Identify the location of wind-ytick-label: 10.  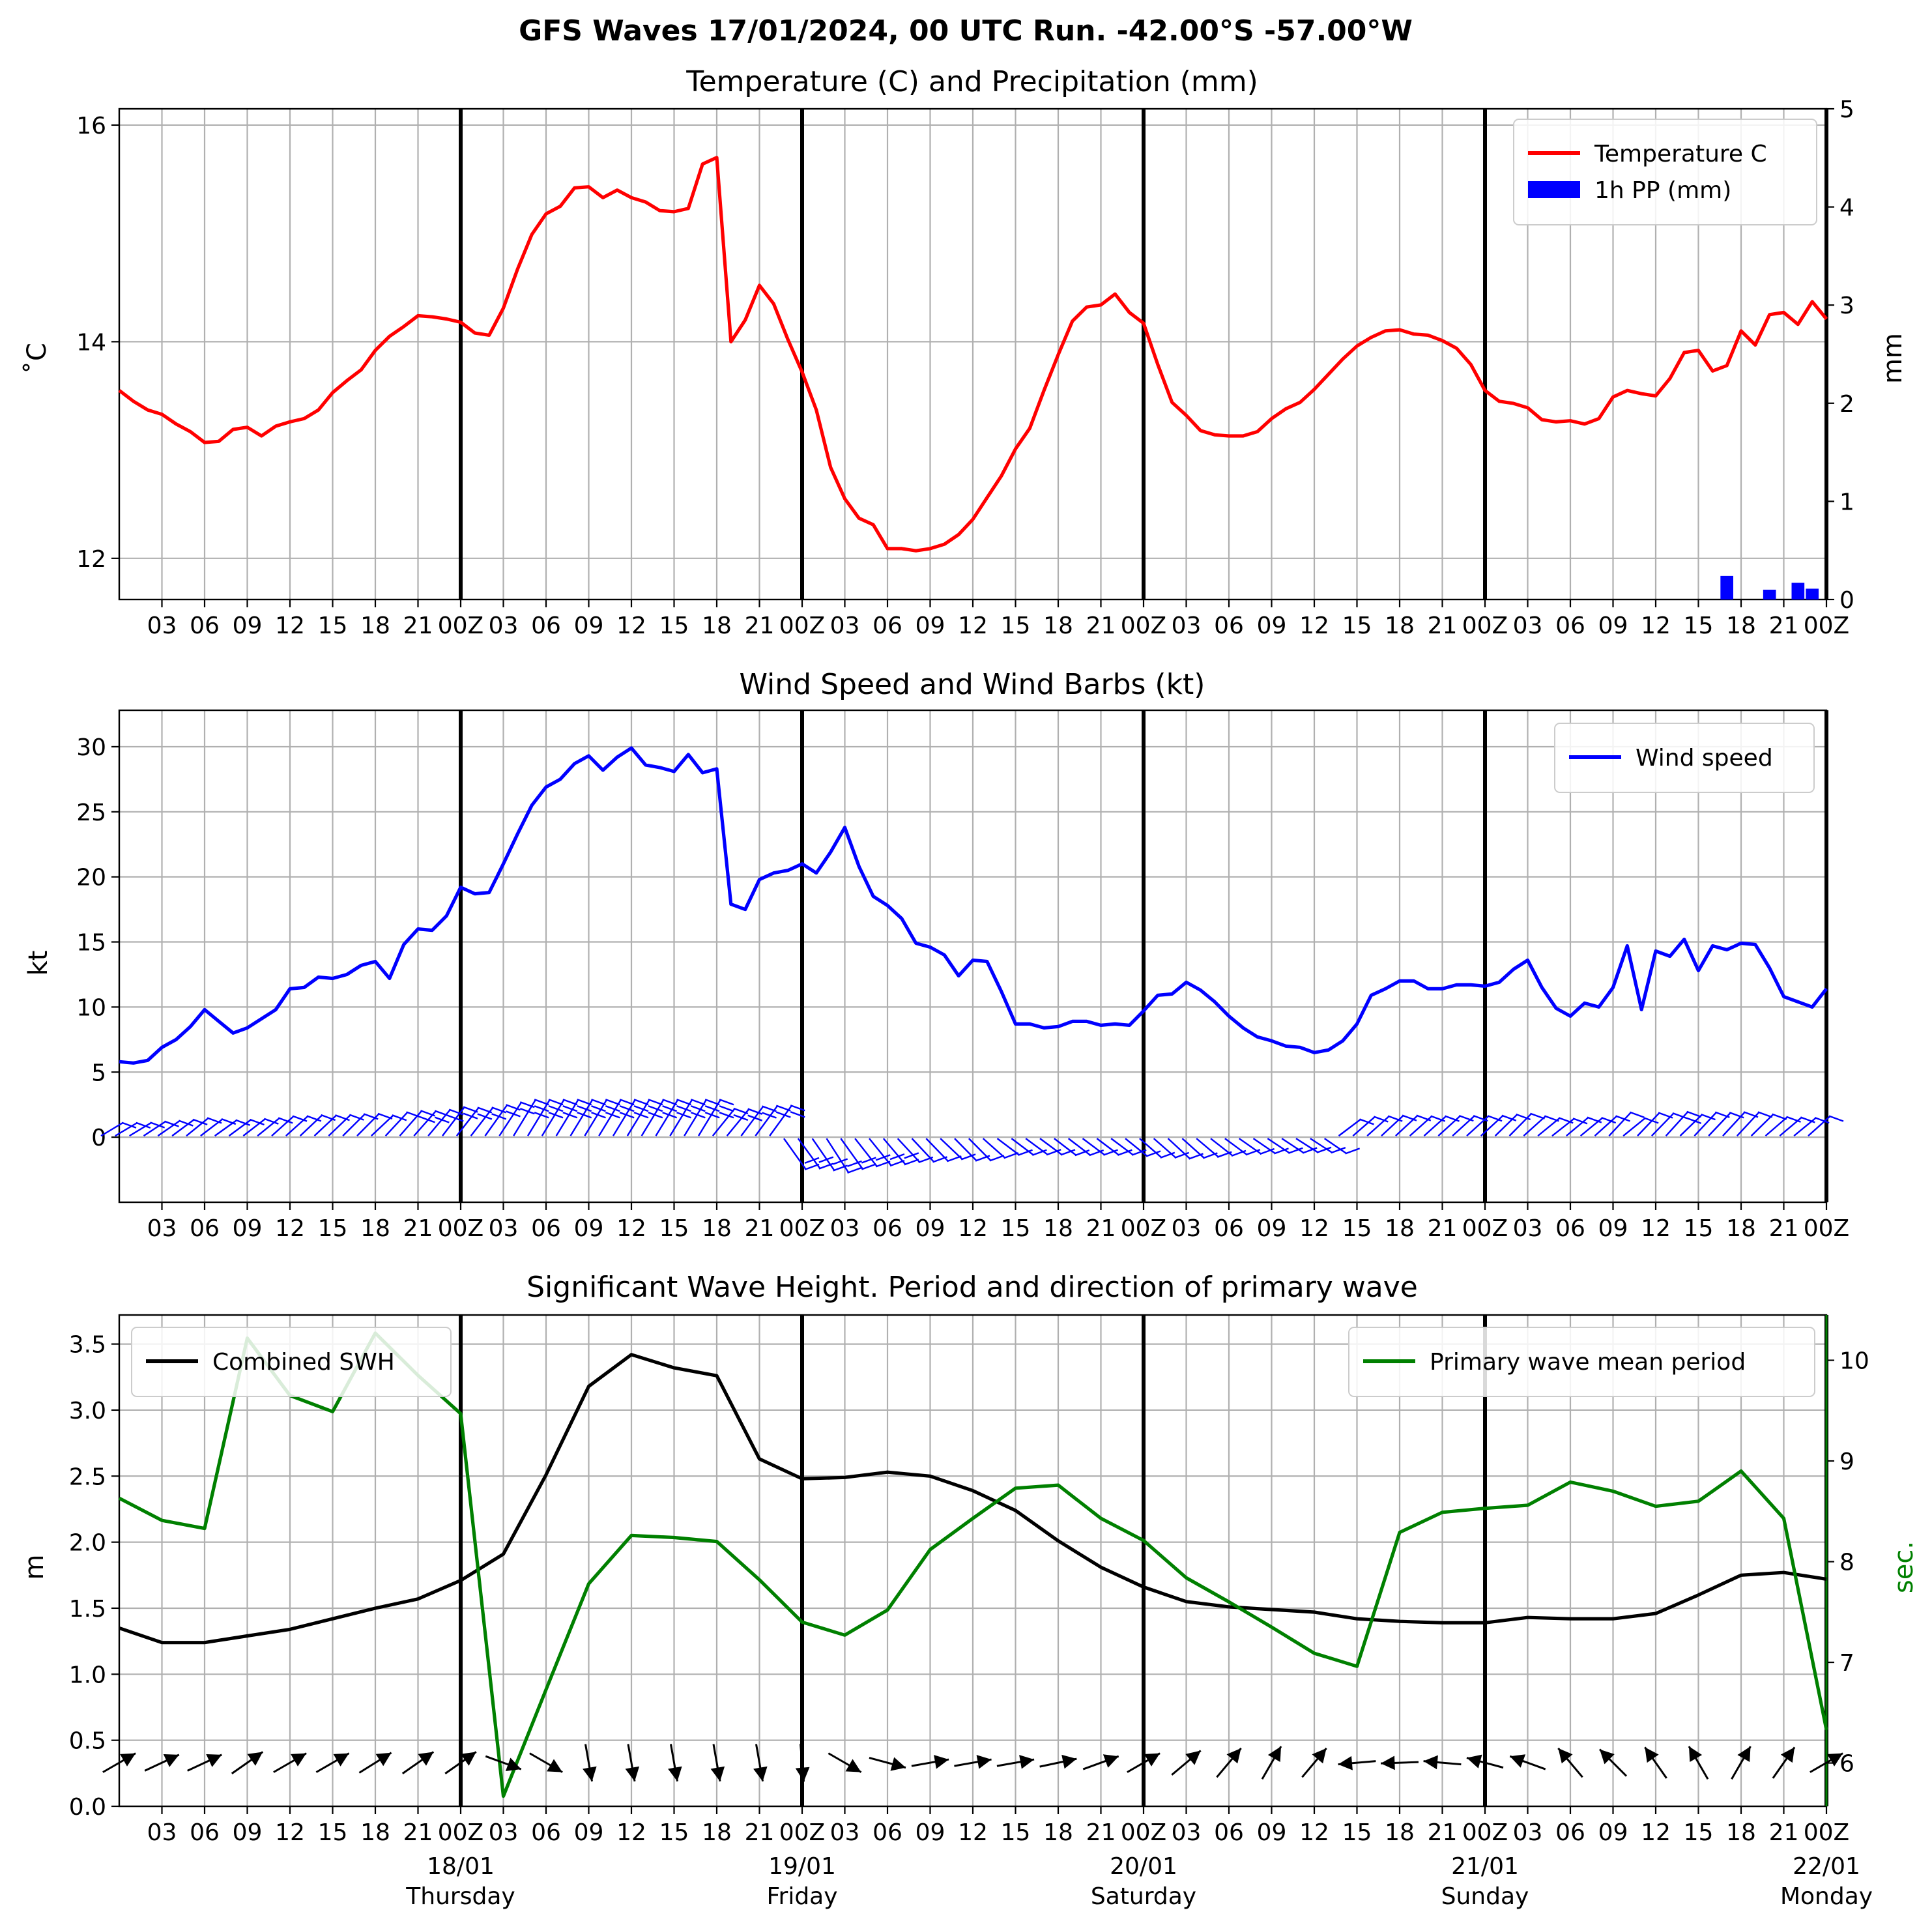
(91, 1007).